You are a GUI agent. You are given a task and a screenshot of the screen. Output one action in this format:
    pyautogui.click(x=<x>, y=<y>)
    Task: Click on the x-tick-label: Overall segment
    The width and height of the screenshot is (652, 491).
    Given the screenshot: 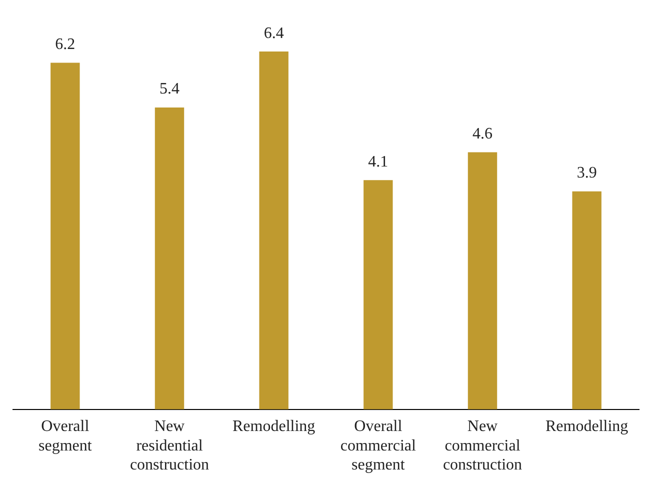 What is the action you would take?
    pyautogui.click(x=65, y=436)
    